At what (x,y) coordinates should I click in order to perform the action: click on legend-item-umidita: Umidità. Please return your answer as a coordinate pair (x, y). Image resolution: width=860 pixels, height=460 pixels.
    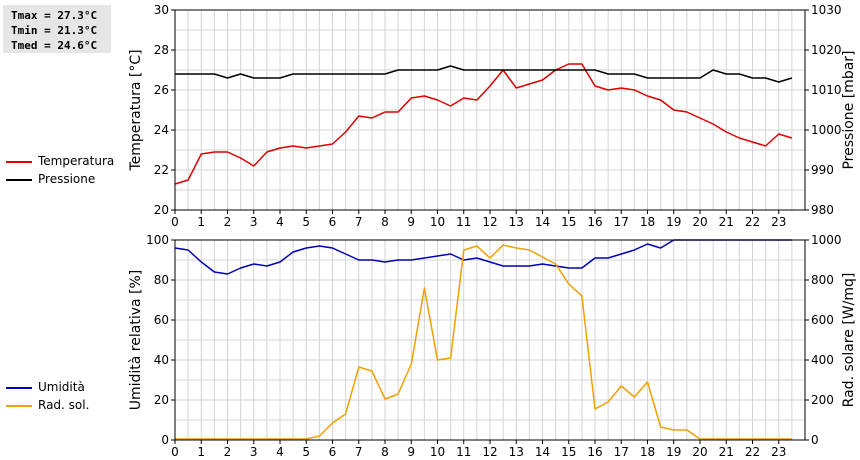
    Looking at the image, I should click on (71, 388).